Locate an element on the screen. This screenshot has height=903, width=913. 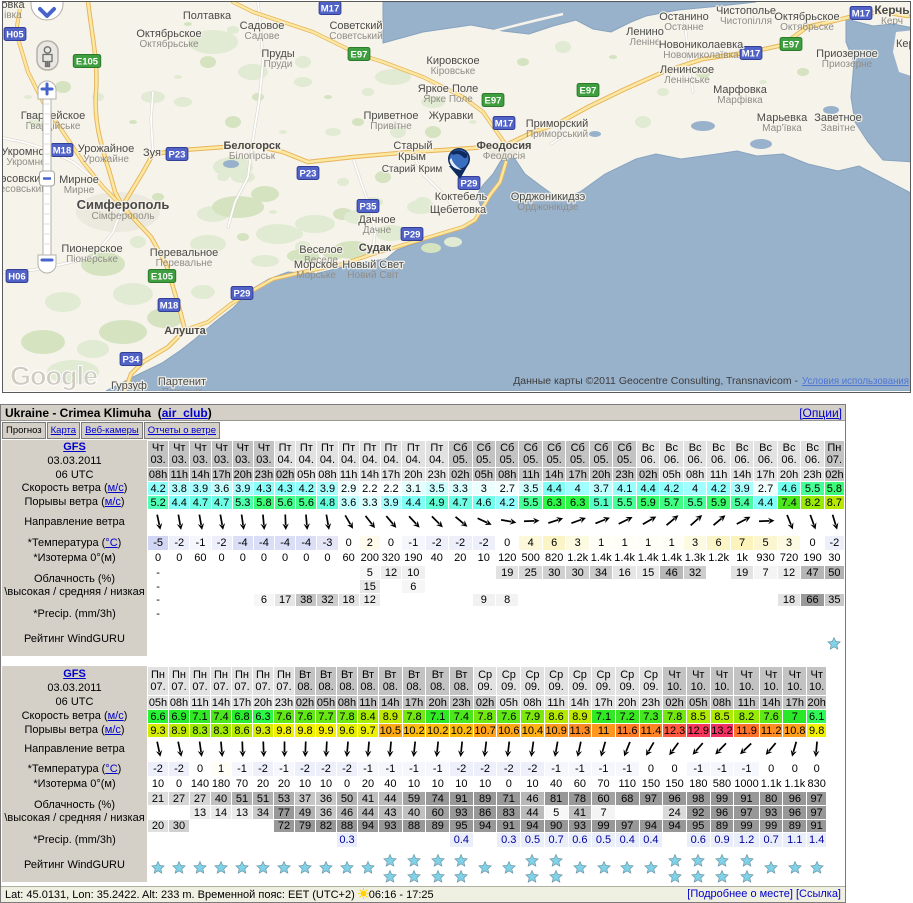
svg-text: Ленинское is located at coordinates (687, 70).